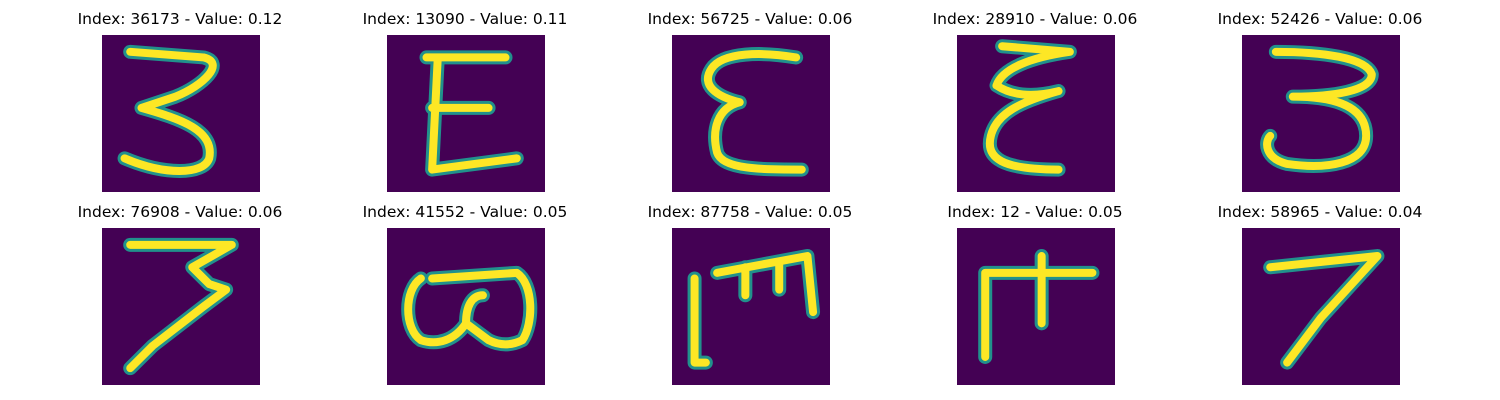 The image size is (1500, 400). I want to click on panel-6: Index: 76908 - Value: 0.06, so click(180, 289).